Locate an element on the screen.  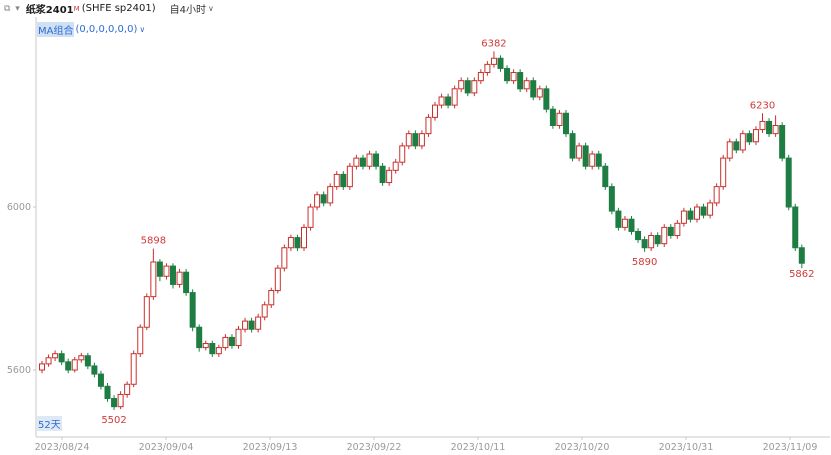
period-selector: 自4小时 ∨ is located at coordinates (192, 8).